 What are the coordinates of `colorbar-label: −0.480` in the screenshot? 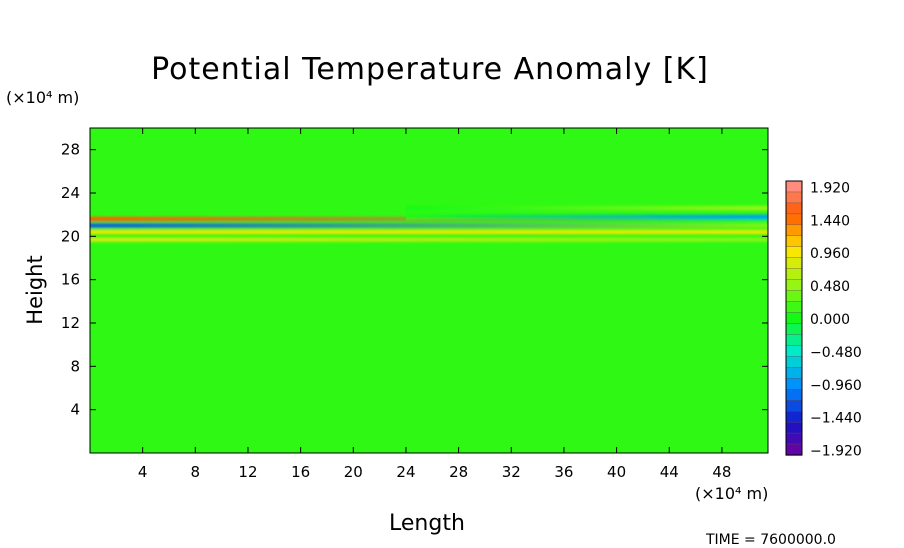 It's located at (836, 353).